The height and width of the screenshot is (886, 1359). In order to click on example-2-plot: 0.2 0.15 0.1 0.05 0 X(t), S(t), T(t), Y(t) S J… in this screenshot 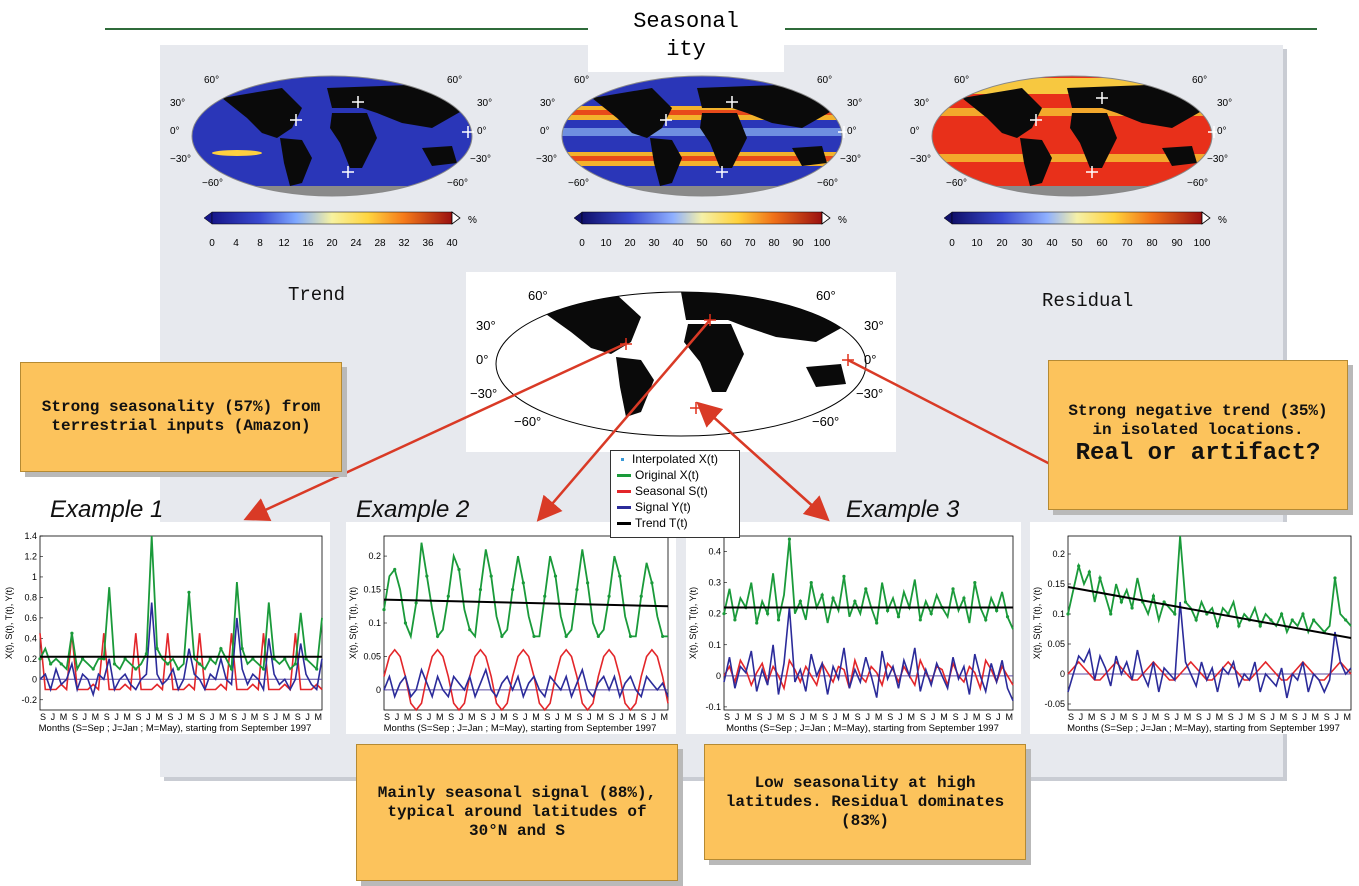, I will do `click(511, 628)`.